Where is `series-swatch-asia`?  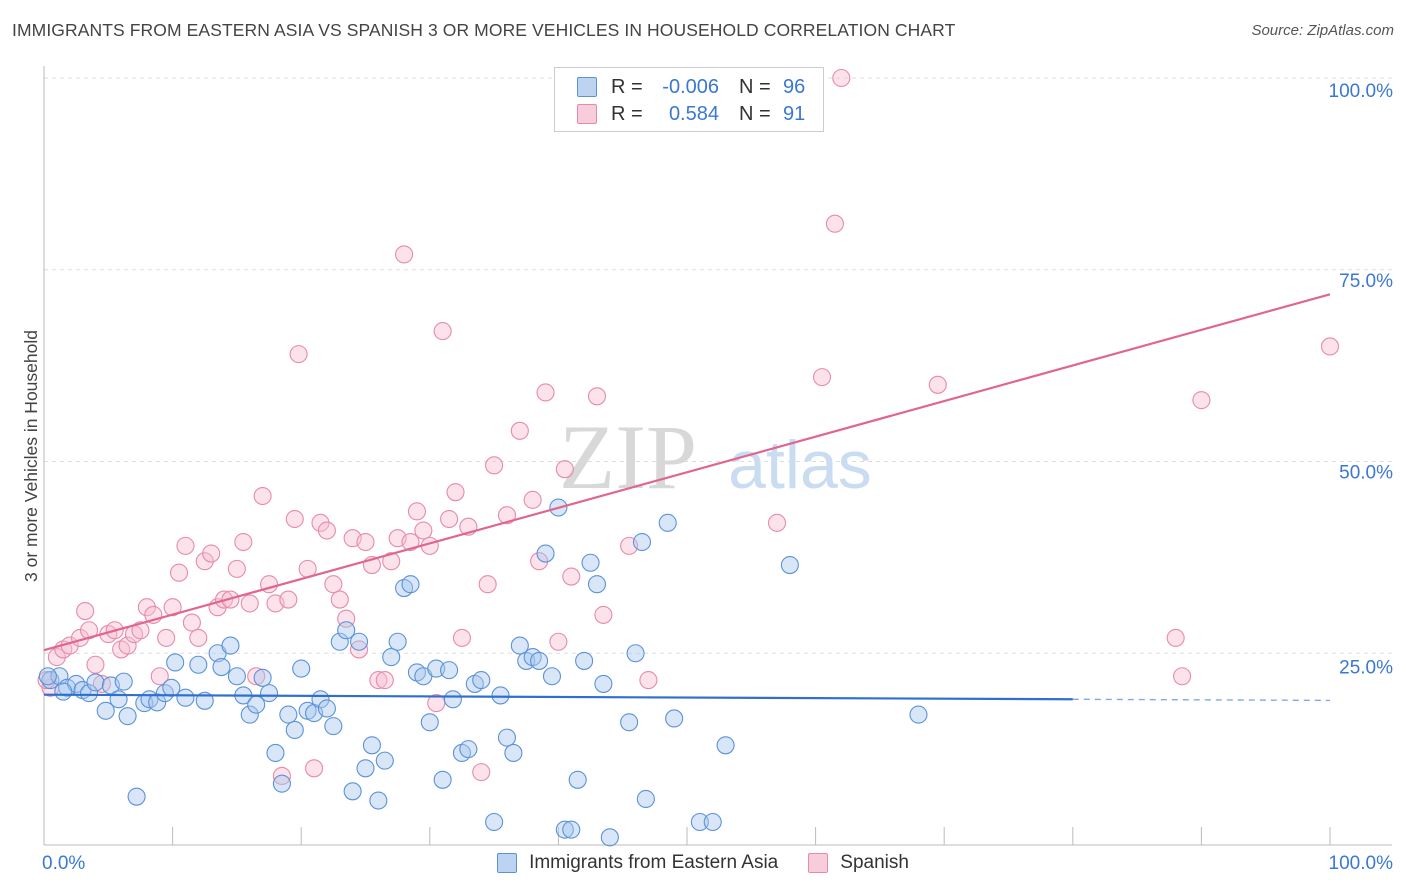
series-swatch-asia is located at coordinates (507, 863).